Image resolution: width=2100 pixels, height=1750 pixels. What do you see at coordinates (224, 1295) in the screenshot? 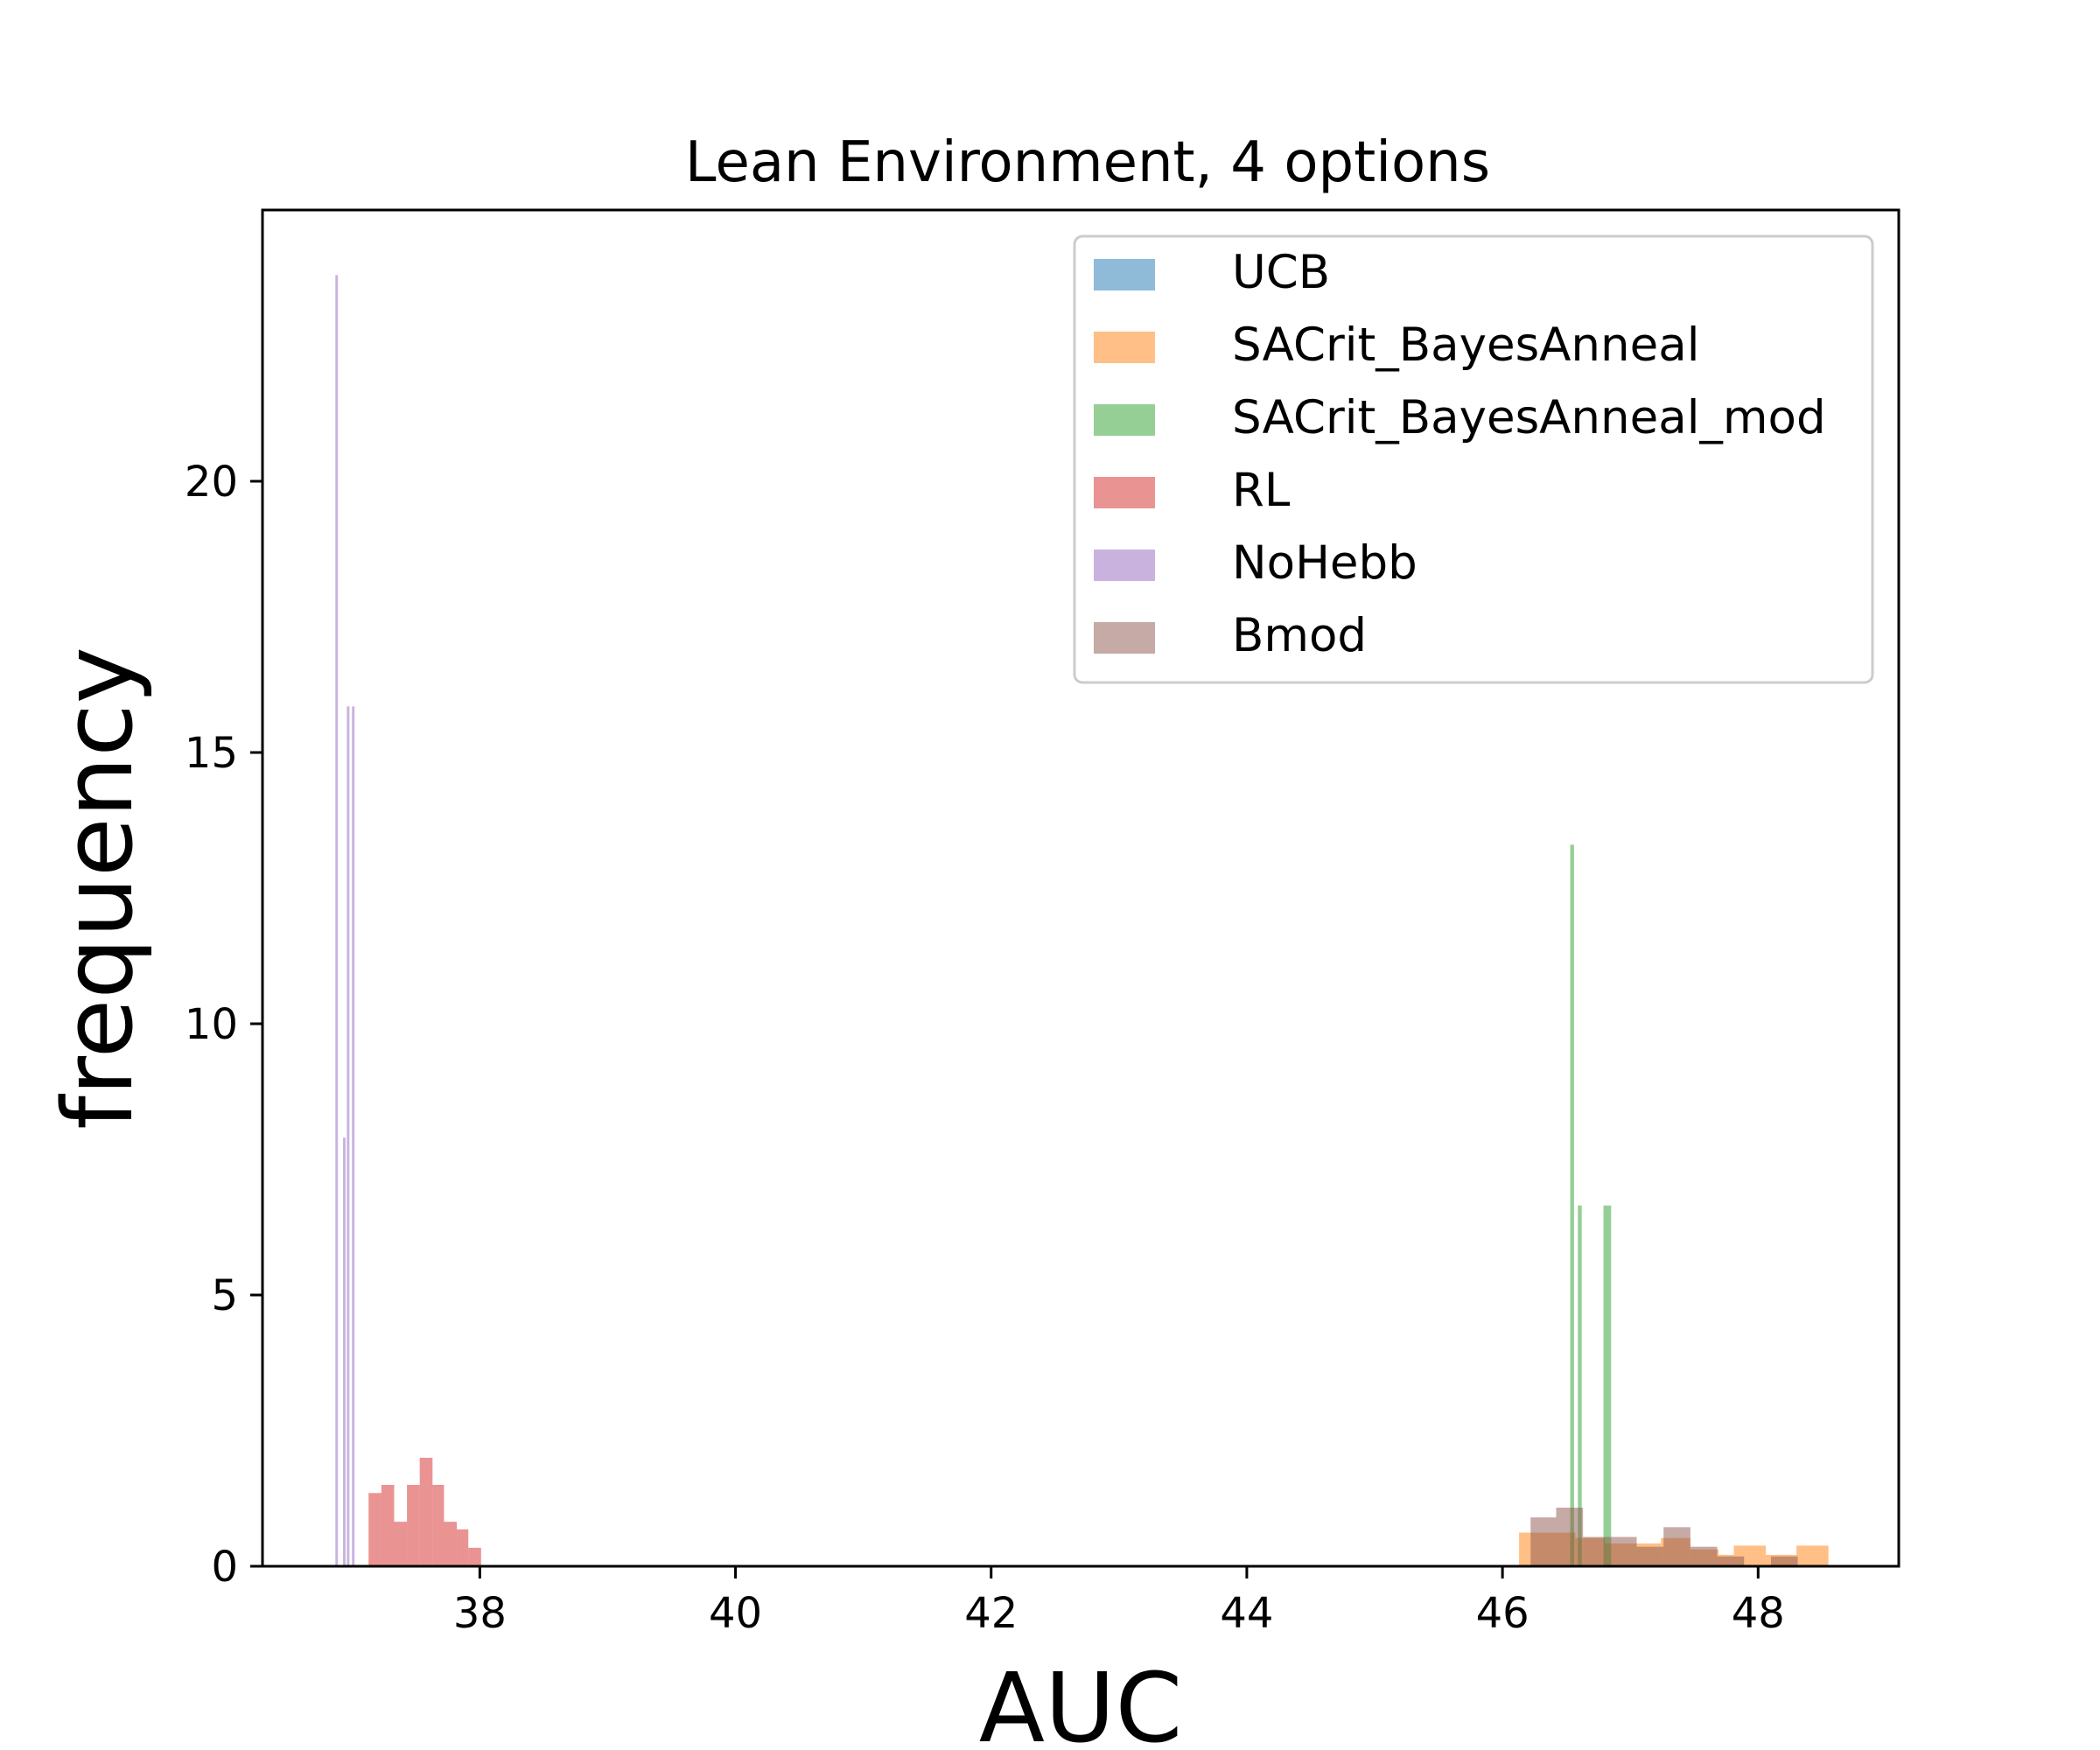
I see `y-tick-label-1: 5` at bounding box center [224, 1295].